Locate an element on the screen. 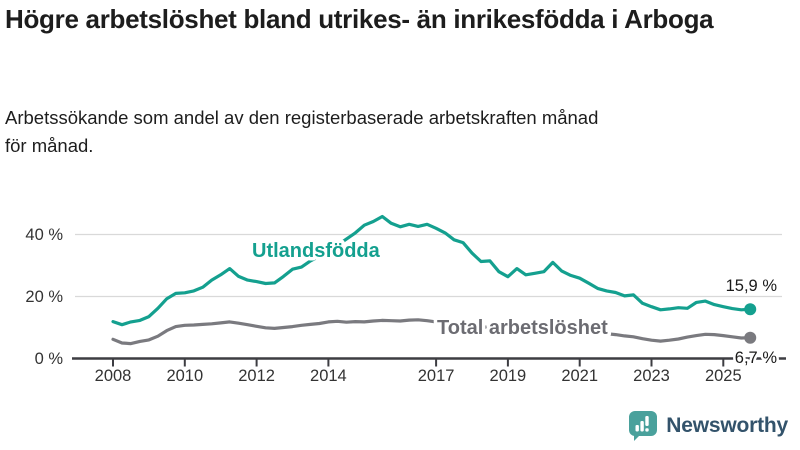  newsworthy-wordmark: Newsworthy is located at coordinates (727, 425).